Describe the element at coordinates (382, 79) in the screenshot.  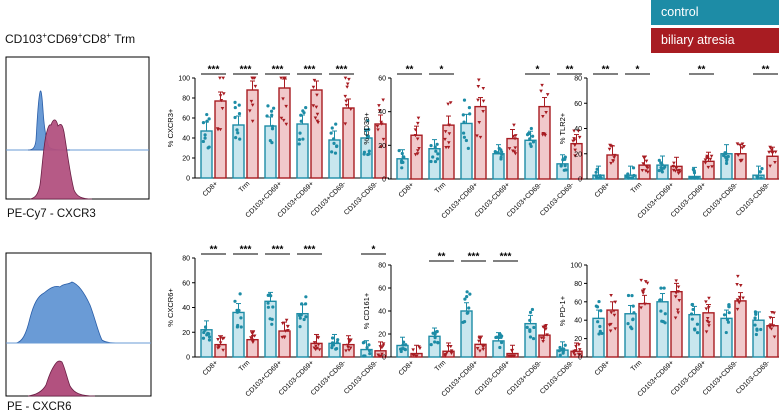
I see `y-tick-label: 60` at that location.